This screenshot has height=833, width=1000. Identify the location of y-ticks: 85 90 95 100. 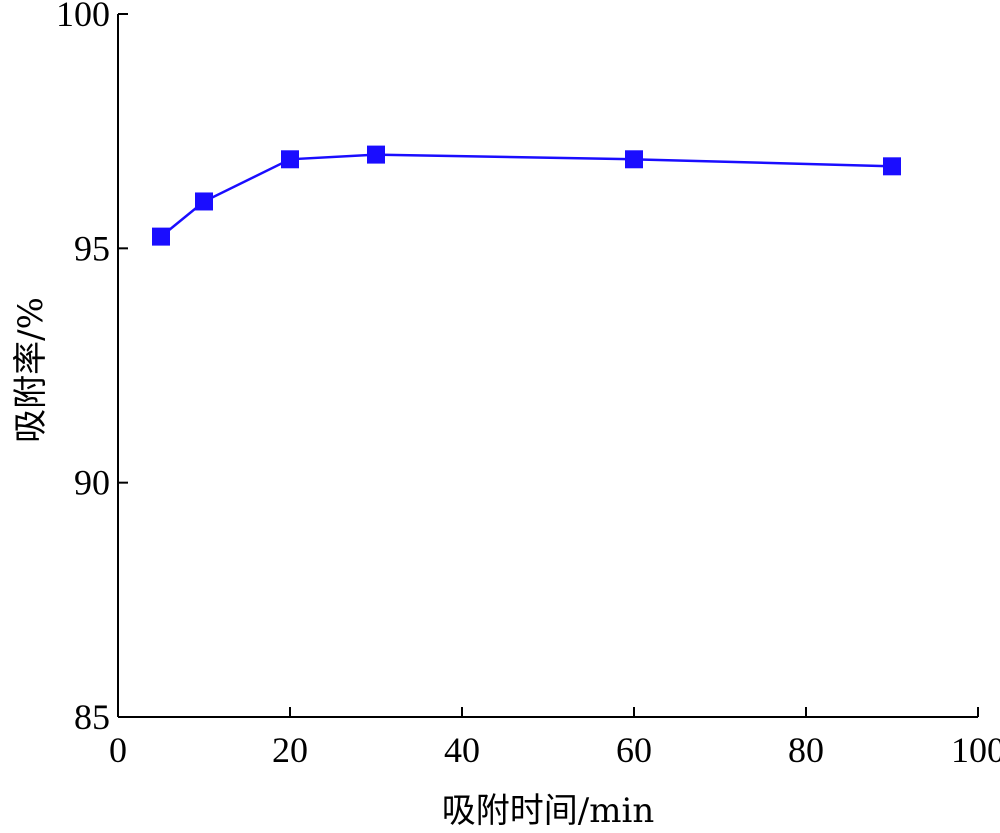
(92, 368).